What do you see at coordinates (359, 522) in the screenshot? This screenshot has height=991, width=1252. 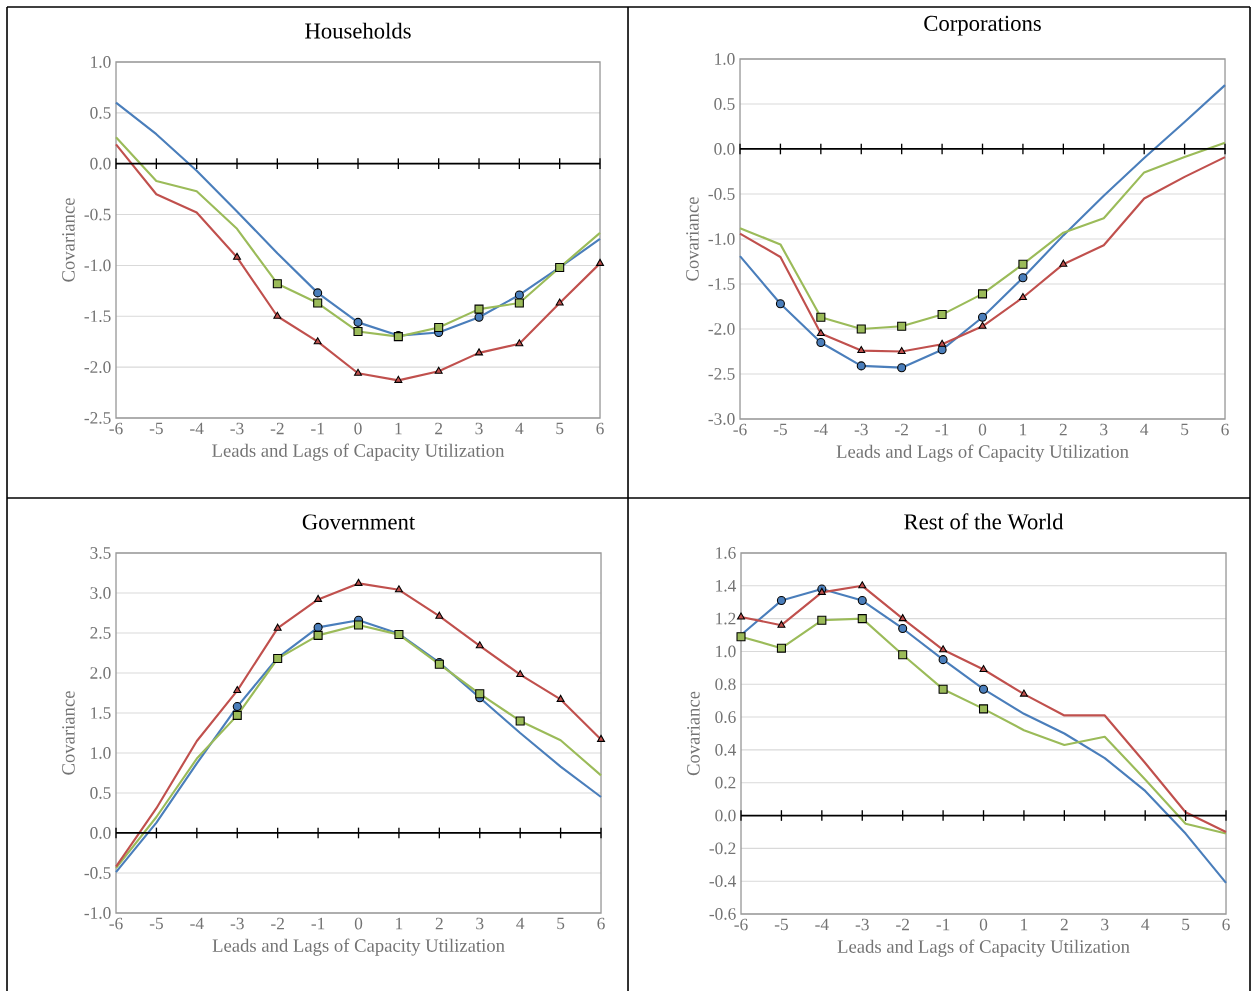 I see `chart-title: Government` at bounding box center [359, 522].